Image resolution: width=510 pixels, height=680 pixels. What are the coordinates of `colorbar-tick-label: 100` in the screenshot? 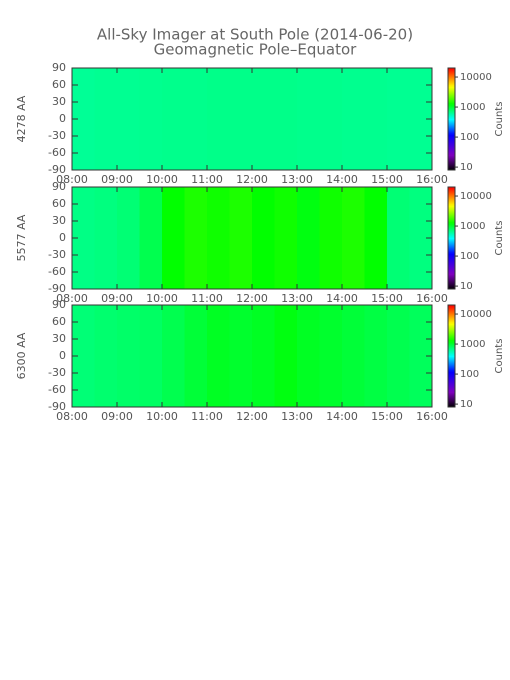 It's located at (469, 374).